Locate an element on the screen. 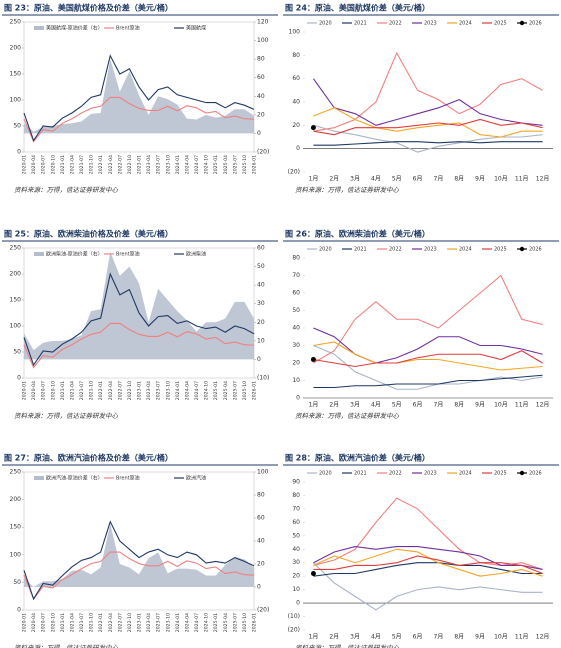 The width and height of the screenshot is (561, 648). y2-tick-label: 40 is located at coordinates (261, 285).